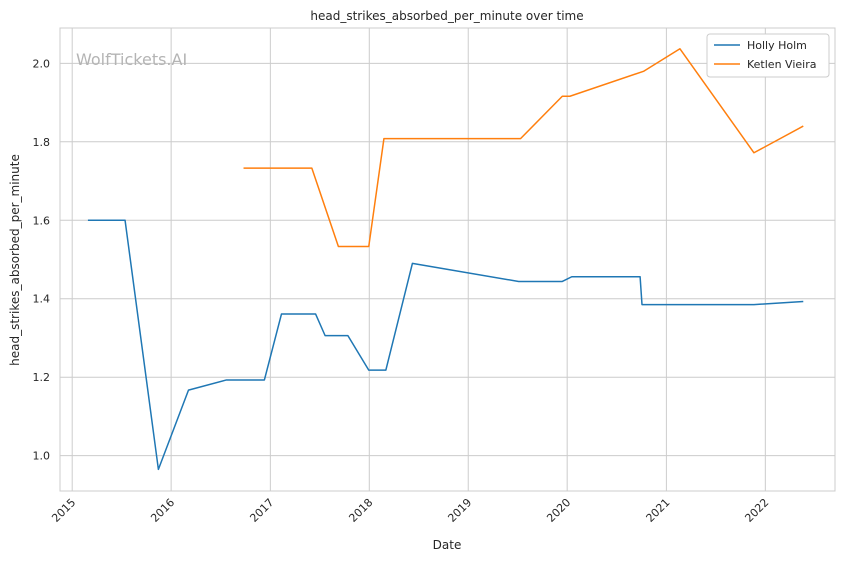 Image resolution: width=844 pixels, height=561 pixels. Describe the element at coordinates (447, 545) in the screenshot. I see `x-axis-label: Date` at that location.